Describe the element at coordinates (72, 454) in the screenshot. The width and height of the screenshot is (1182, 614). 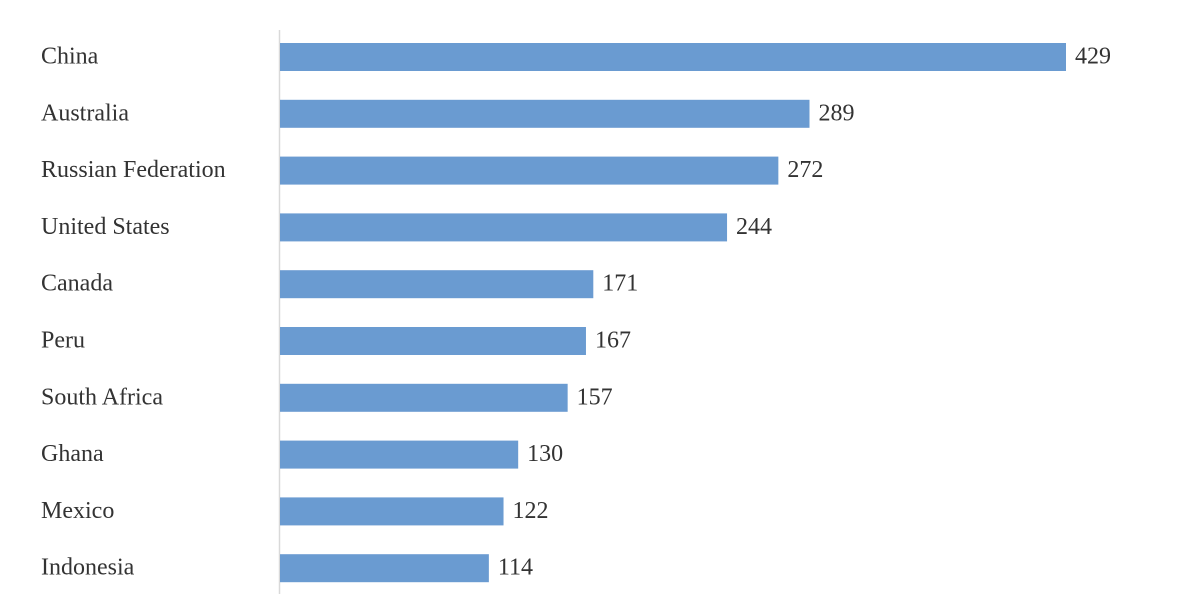
I see `category-label: Ghana` at that location.